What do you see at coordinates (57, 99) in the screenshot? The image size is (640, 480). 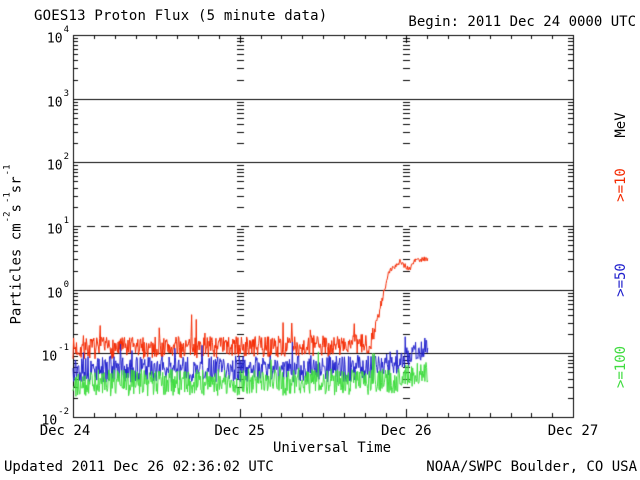 I see `y-tick-label: 10³` at bounding box center [57, 99].